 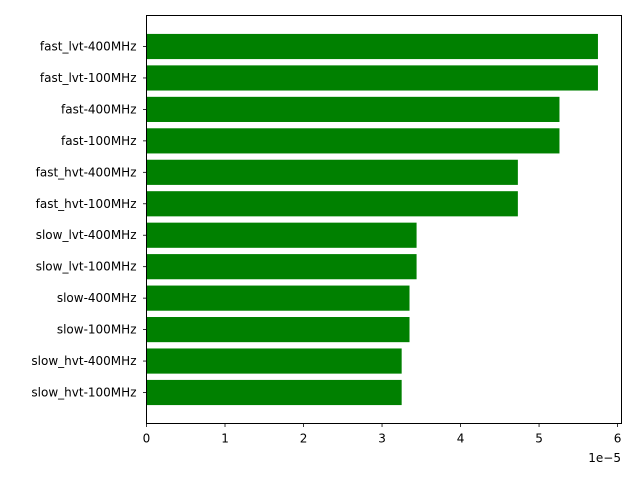 What do you see at coordinates (332, 204) in the screenshot?
I see `bar-fast_hvt-100MHz` at bounding box center [332, 204].